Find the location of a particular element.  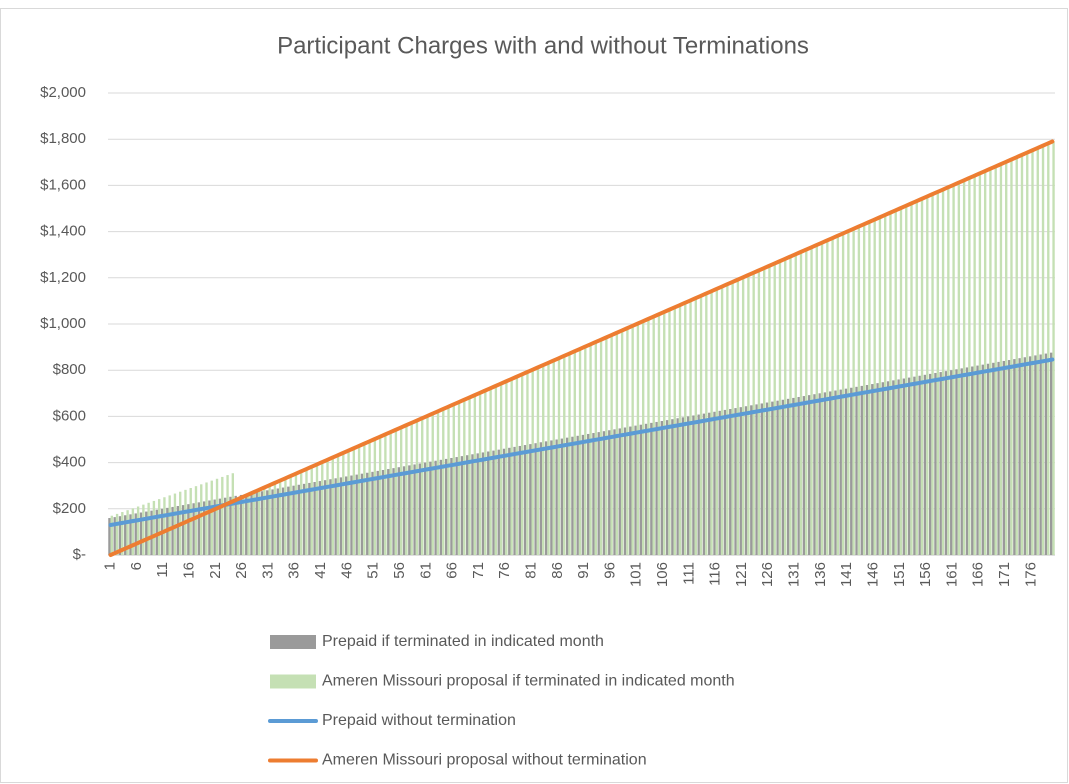

x-tick-label: 81 is located at coordinates (530, 570).